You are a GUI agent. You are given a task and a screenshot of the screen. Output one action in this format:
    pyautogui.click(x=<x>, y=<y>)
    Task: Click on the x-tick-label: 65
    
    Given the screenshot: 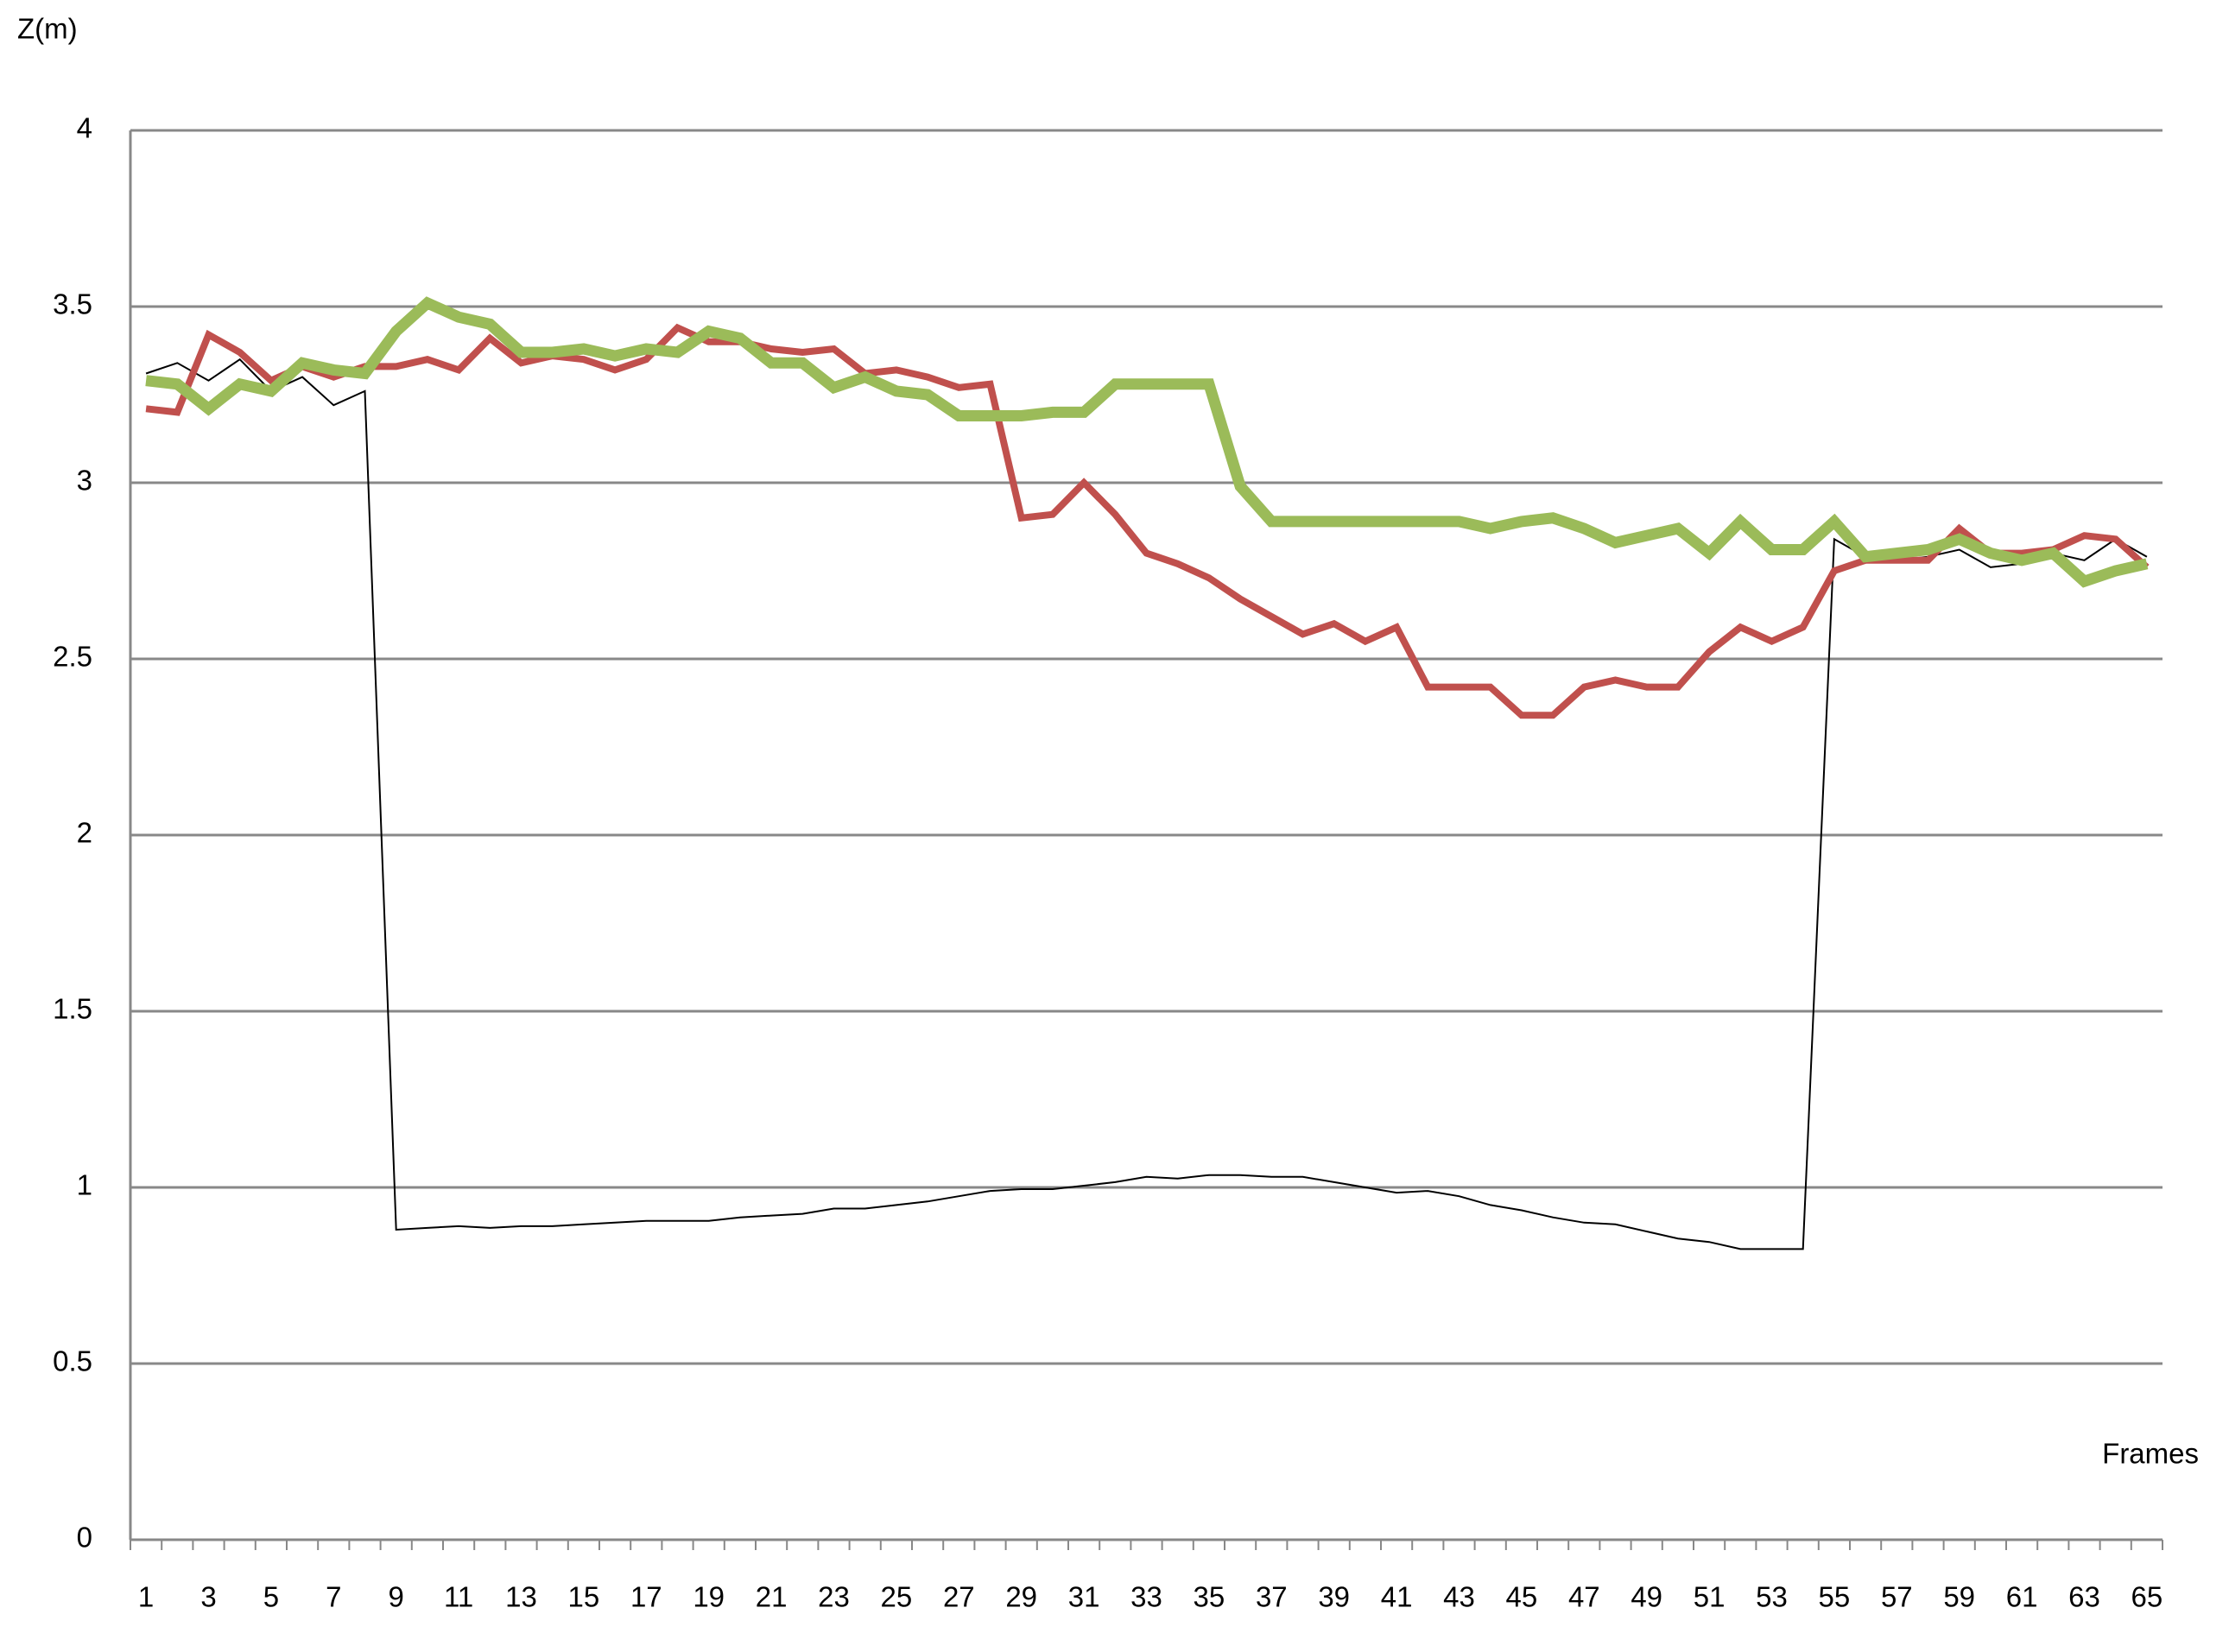 What is the action you would take?
    pyautogui.click(x=2147, y=1597)
    